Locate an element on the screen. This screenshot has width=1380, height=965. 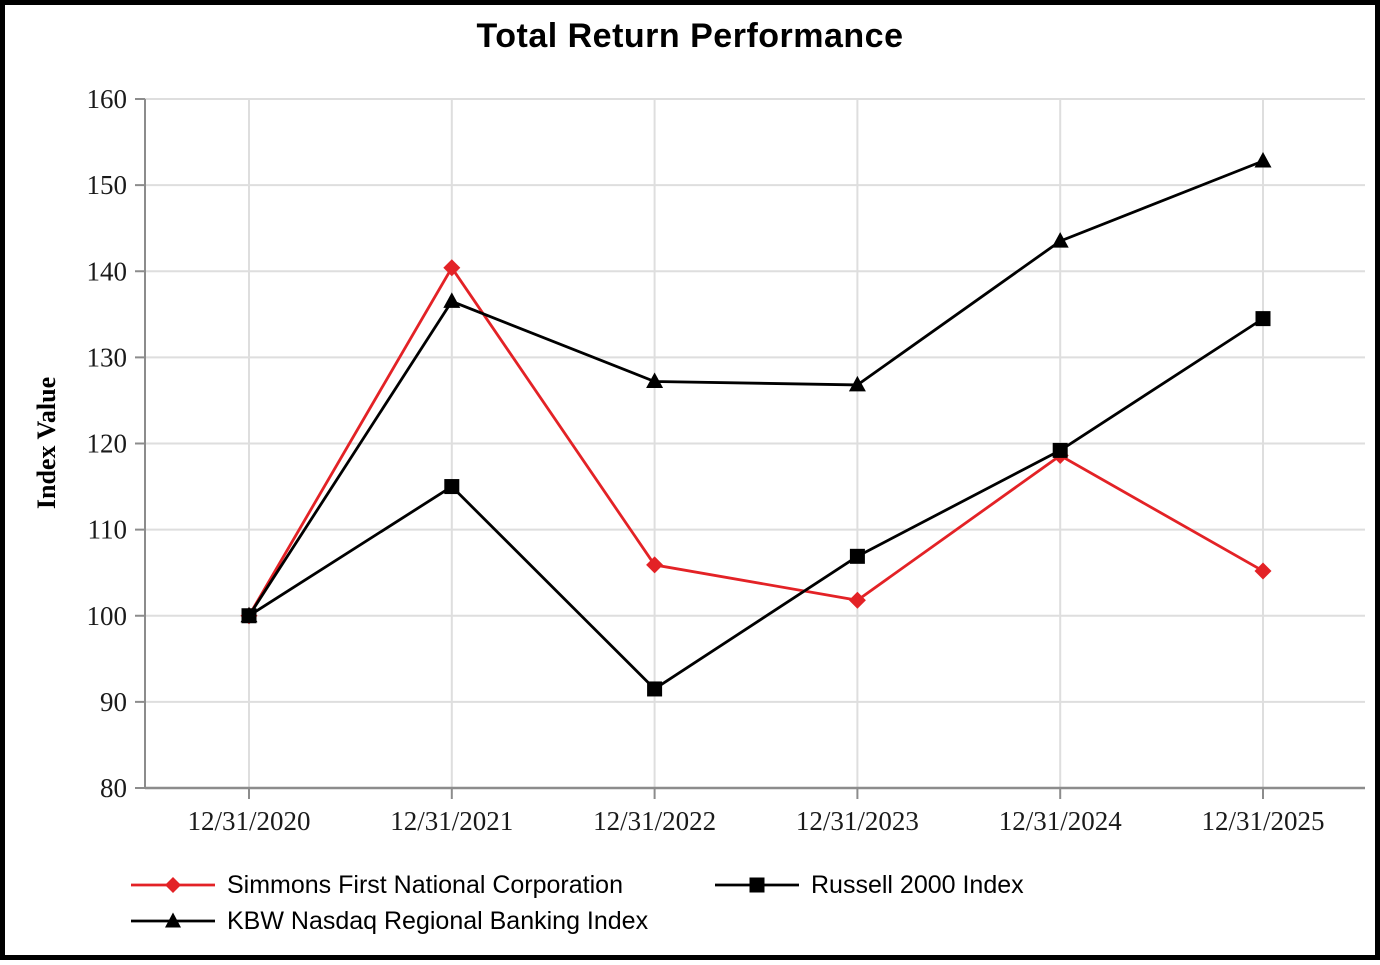
y-tick-label: 120 is located at coordinates (107, 444).